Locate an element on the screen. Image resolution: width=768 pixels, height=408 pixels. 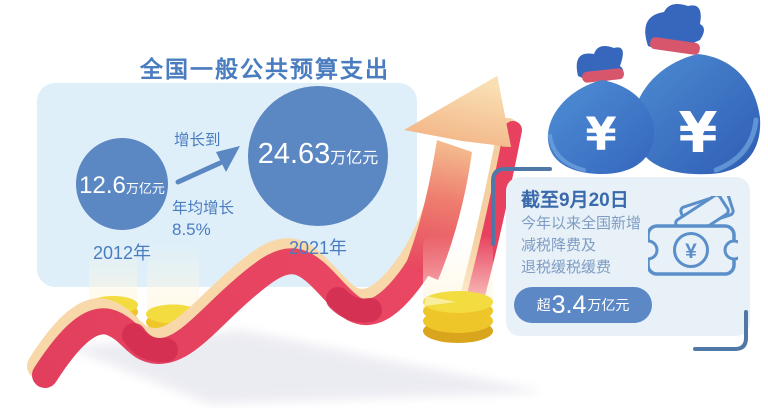
growth-label: 年均增长 is located at coordinates (203, 208).